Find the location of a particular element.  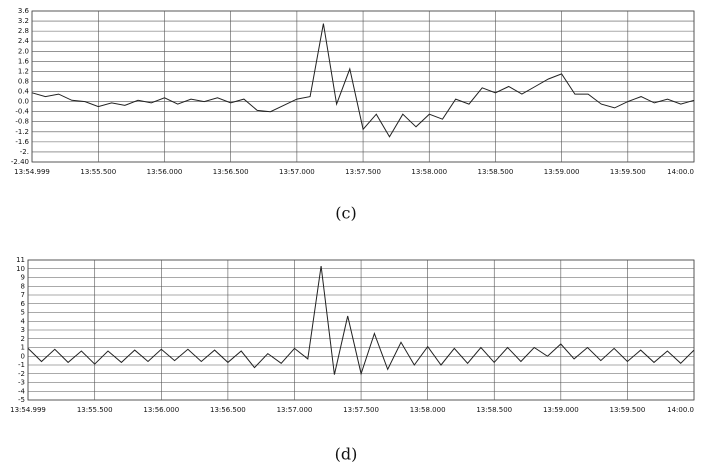

y-tick-label: -1.2 is located at coordinates (22, 132).